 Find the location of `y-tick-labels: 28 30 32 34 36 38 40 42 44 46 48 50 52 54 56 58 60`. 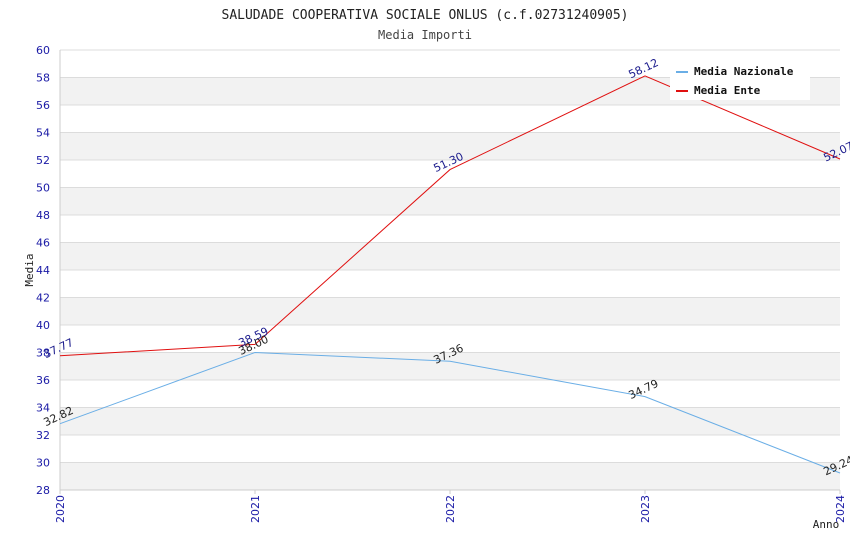

y-tick-labels: 28 30 32 34 36 38 40 42 44 46 48 50 52 54 56 58 60 is located at coordinates (43, 270).